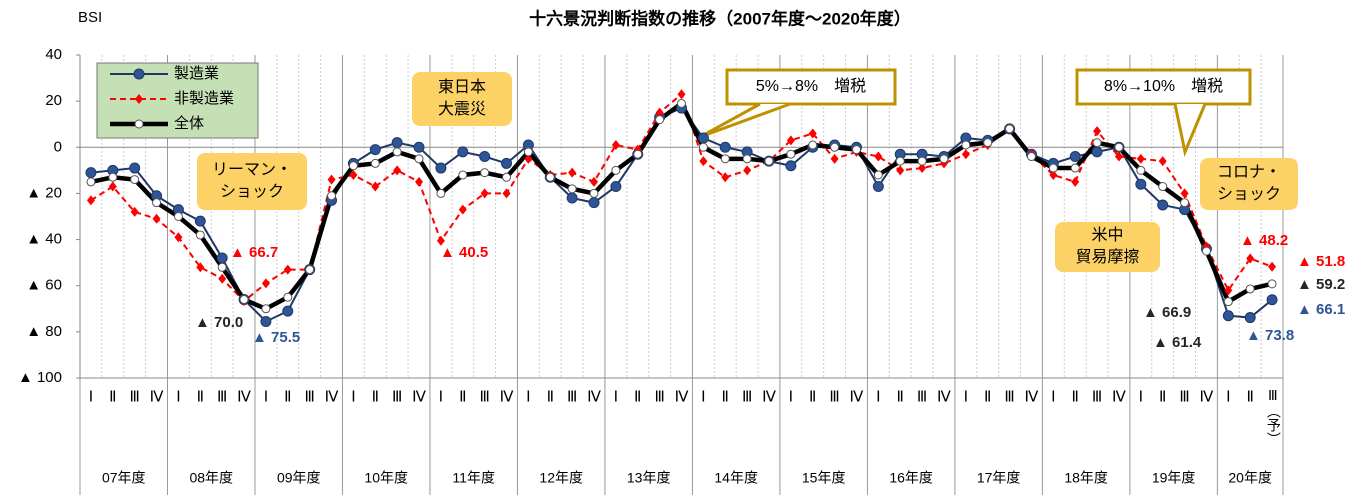  Describe the element at coordinates (53, 54) in the screenshot. I see `y-tick-label: 40` at that location.